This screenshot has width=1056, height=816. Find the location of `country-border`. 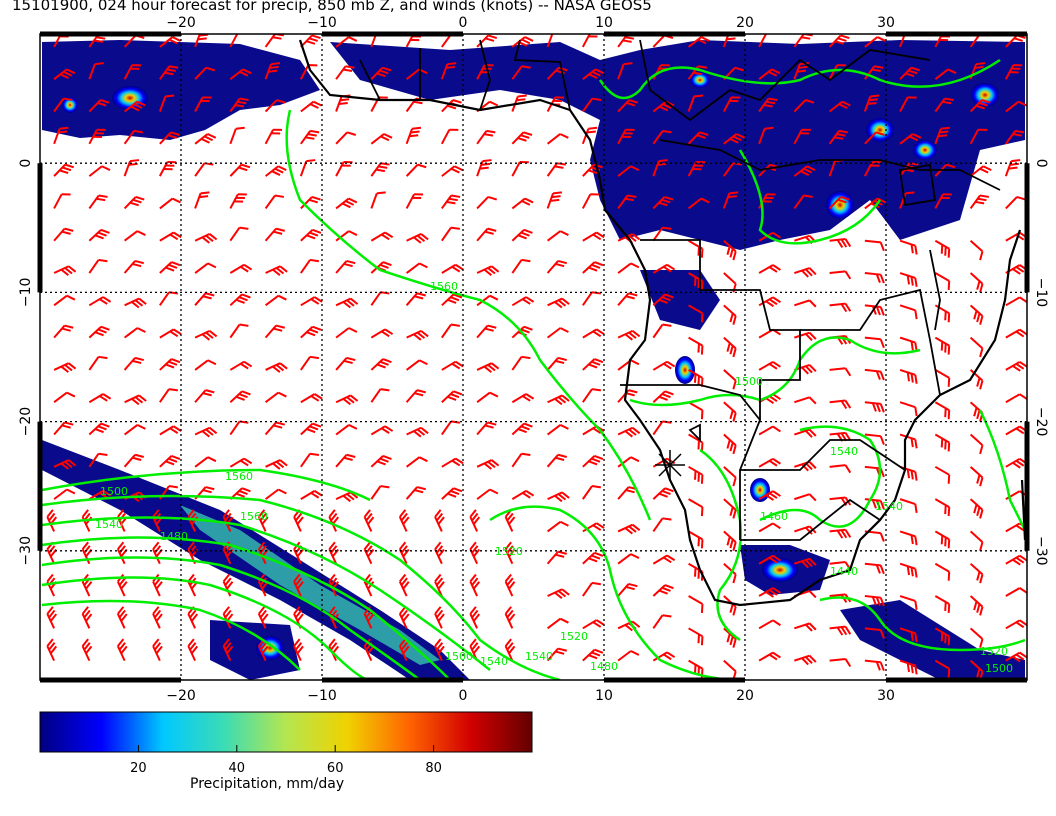

country-border is located at coordinates (691, 462).